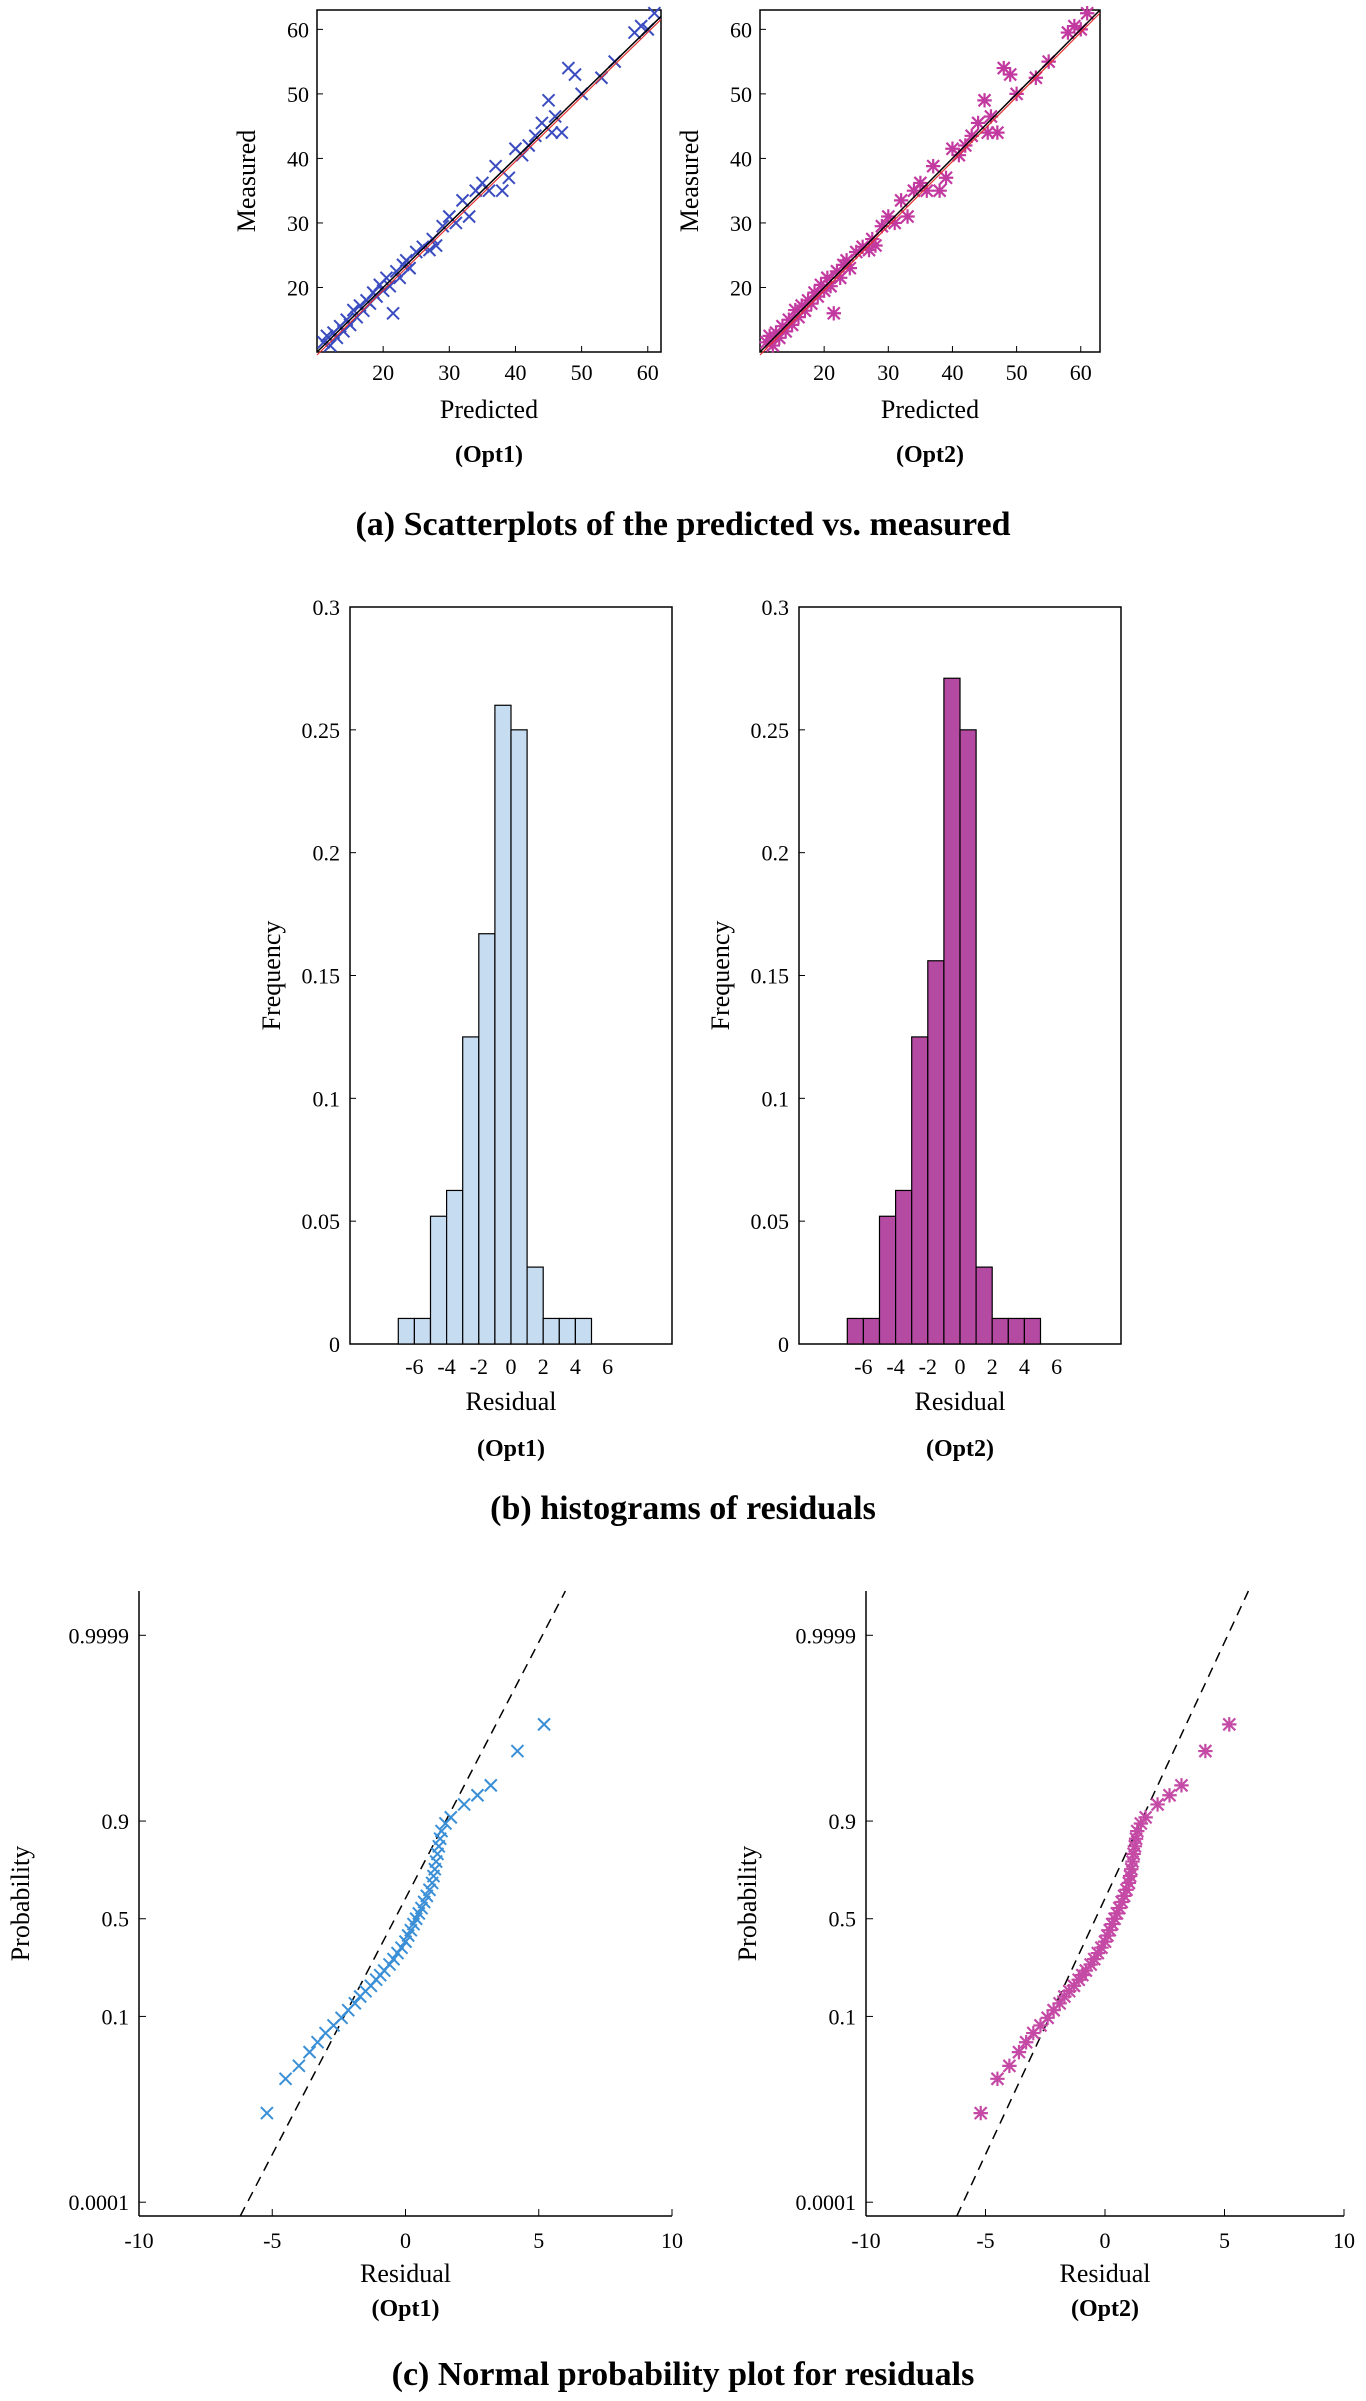  What do you see at coordinates (20, 1904) in the screenshot?
I see `y-axis-label: Probability` at bounding box center [20, 1904].